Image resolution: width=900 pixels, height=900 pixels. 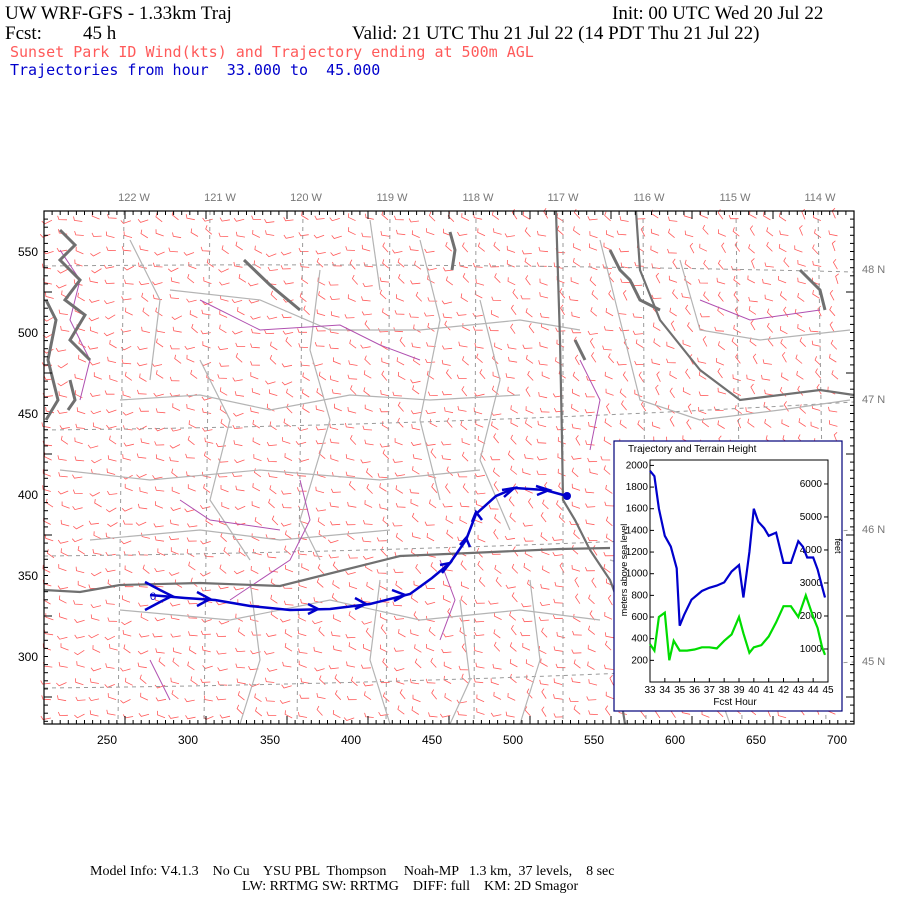 What do you see at coordinates (107, 740) in the screenshot?
I see `x-grid-label: 250` at bounding box center [107, 740].